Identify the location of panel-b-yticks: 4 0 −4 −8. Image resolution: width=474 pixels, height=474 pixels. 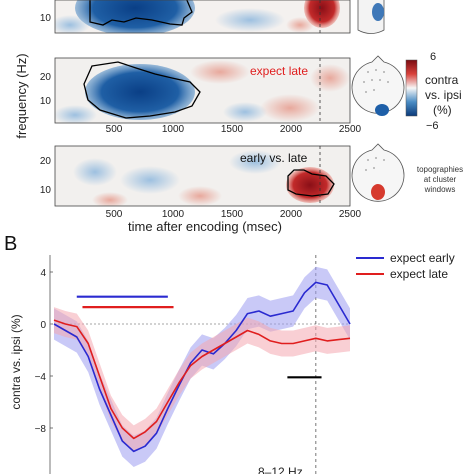
(41, 351).